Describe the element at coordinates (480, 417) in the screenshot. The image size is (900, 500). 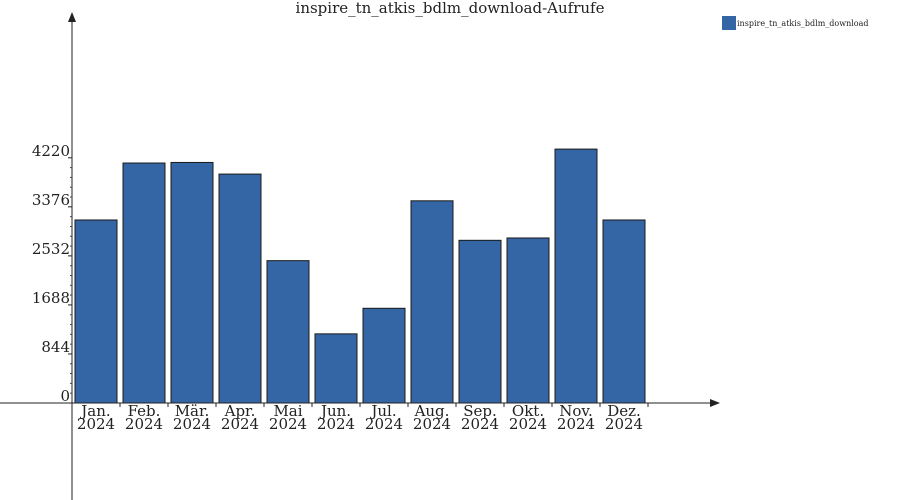
I see `x-tick-label-8: Sep. 2024` at that location.